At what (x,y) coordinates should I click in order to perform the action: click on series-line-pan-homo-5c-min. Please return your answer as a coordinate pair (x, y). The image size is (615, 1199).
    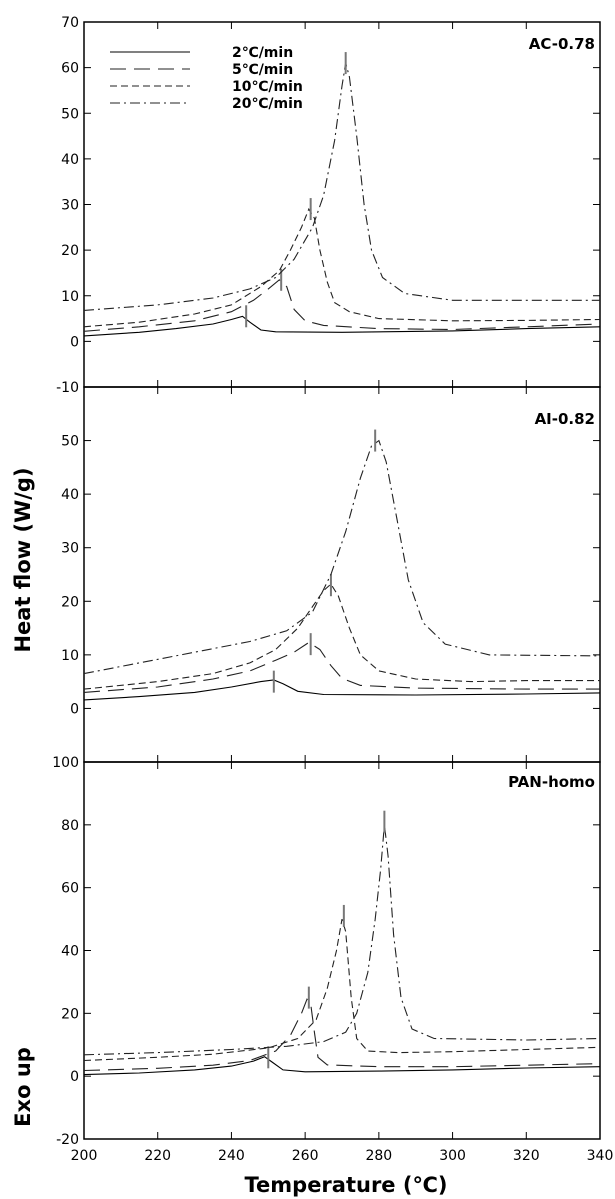
    Looking at the image, I should click on (342, 1035).